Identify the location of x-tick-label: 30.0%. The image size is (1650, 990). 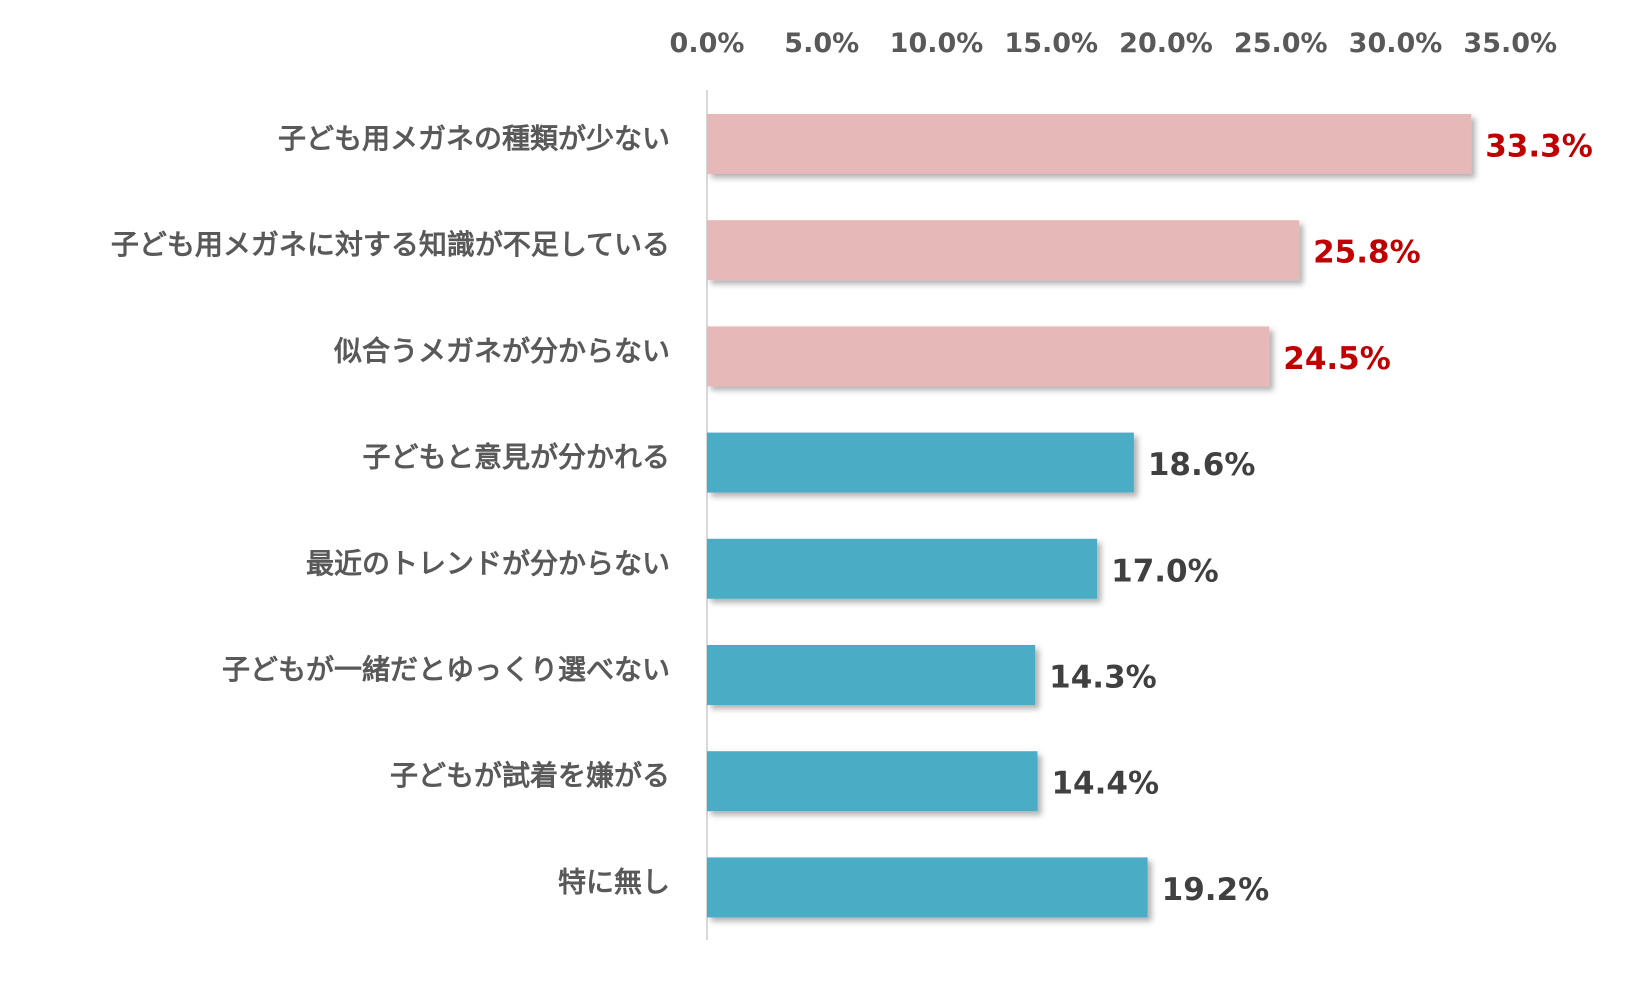
(1396, 43).